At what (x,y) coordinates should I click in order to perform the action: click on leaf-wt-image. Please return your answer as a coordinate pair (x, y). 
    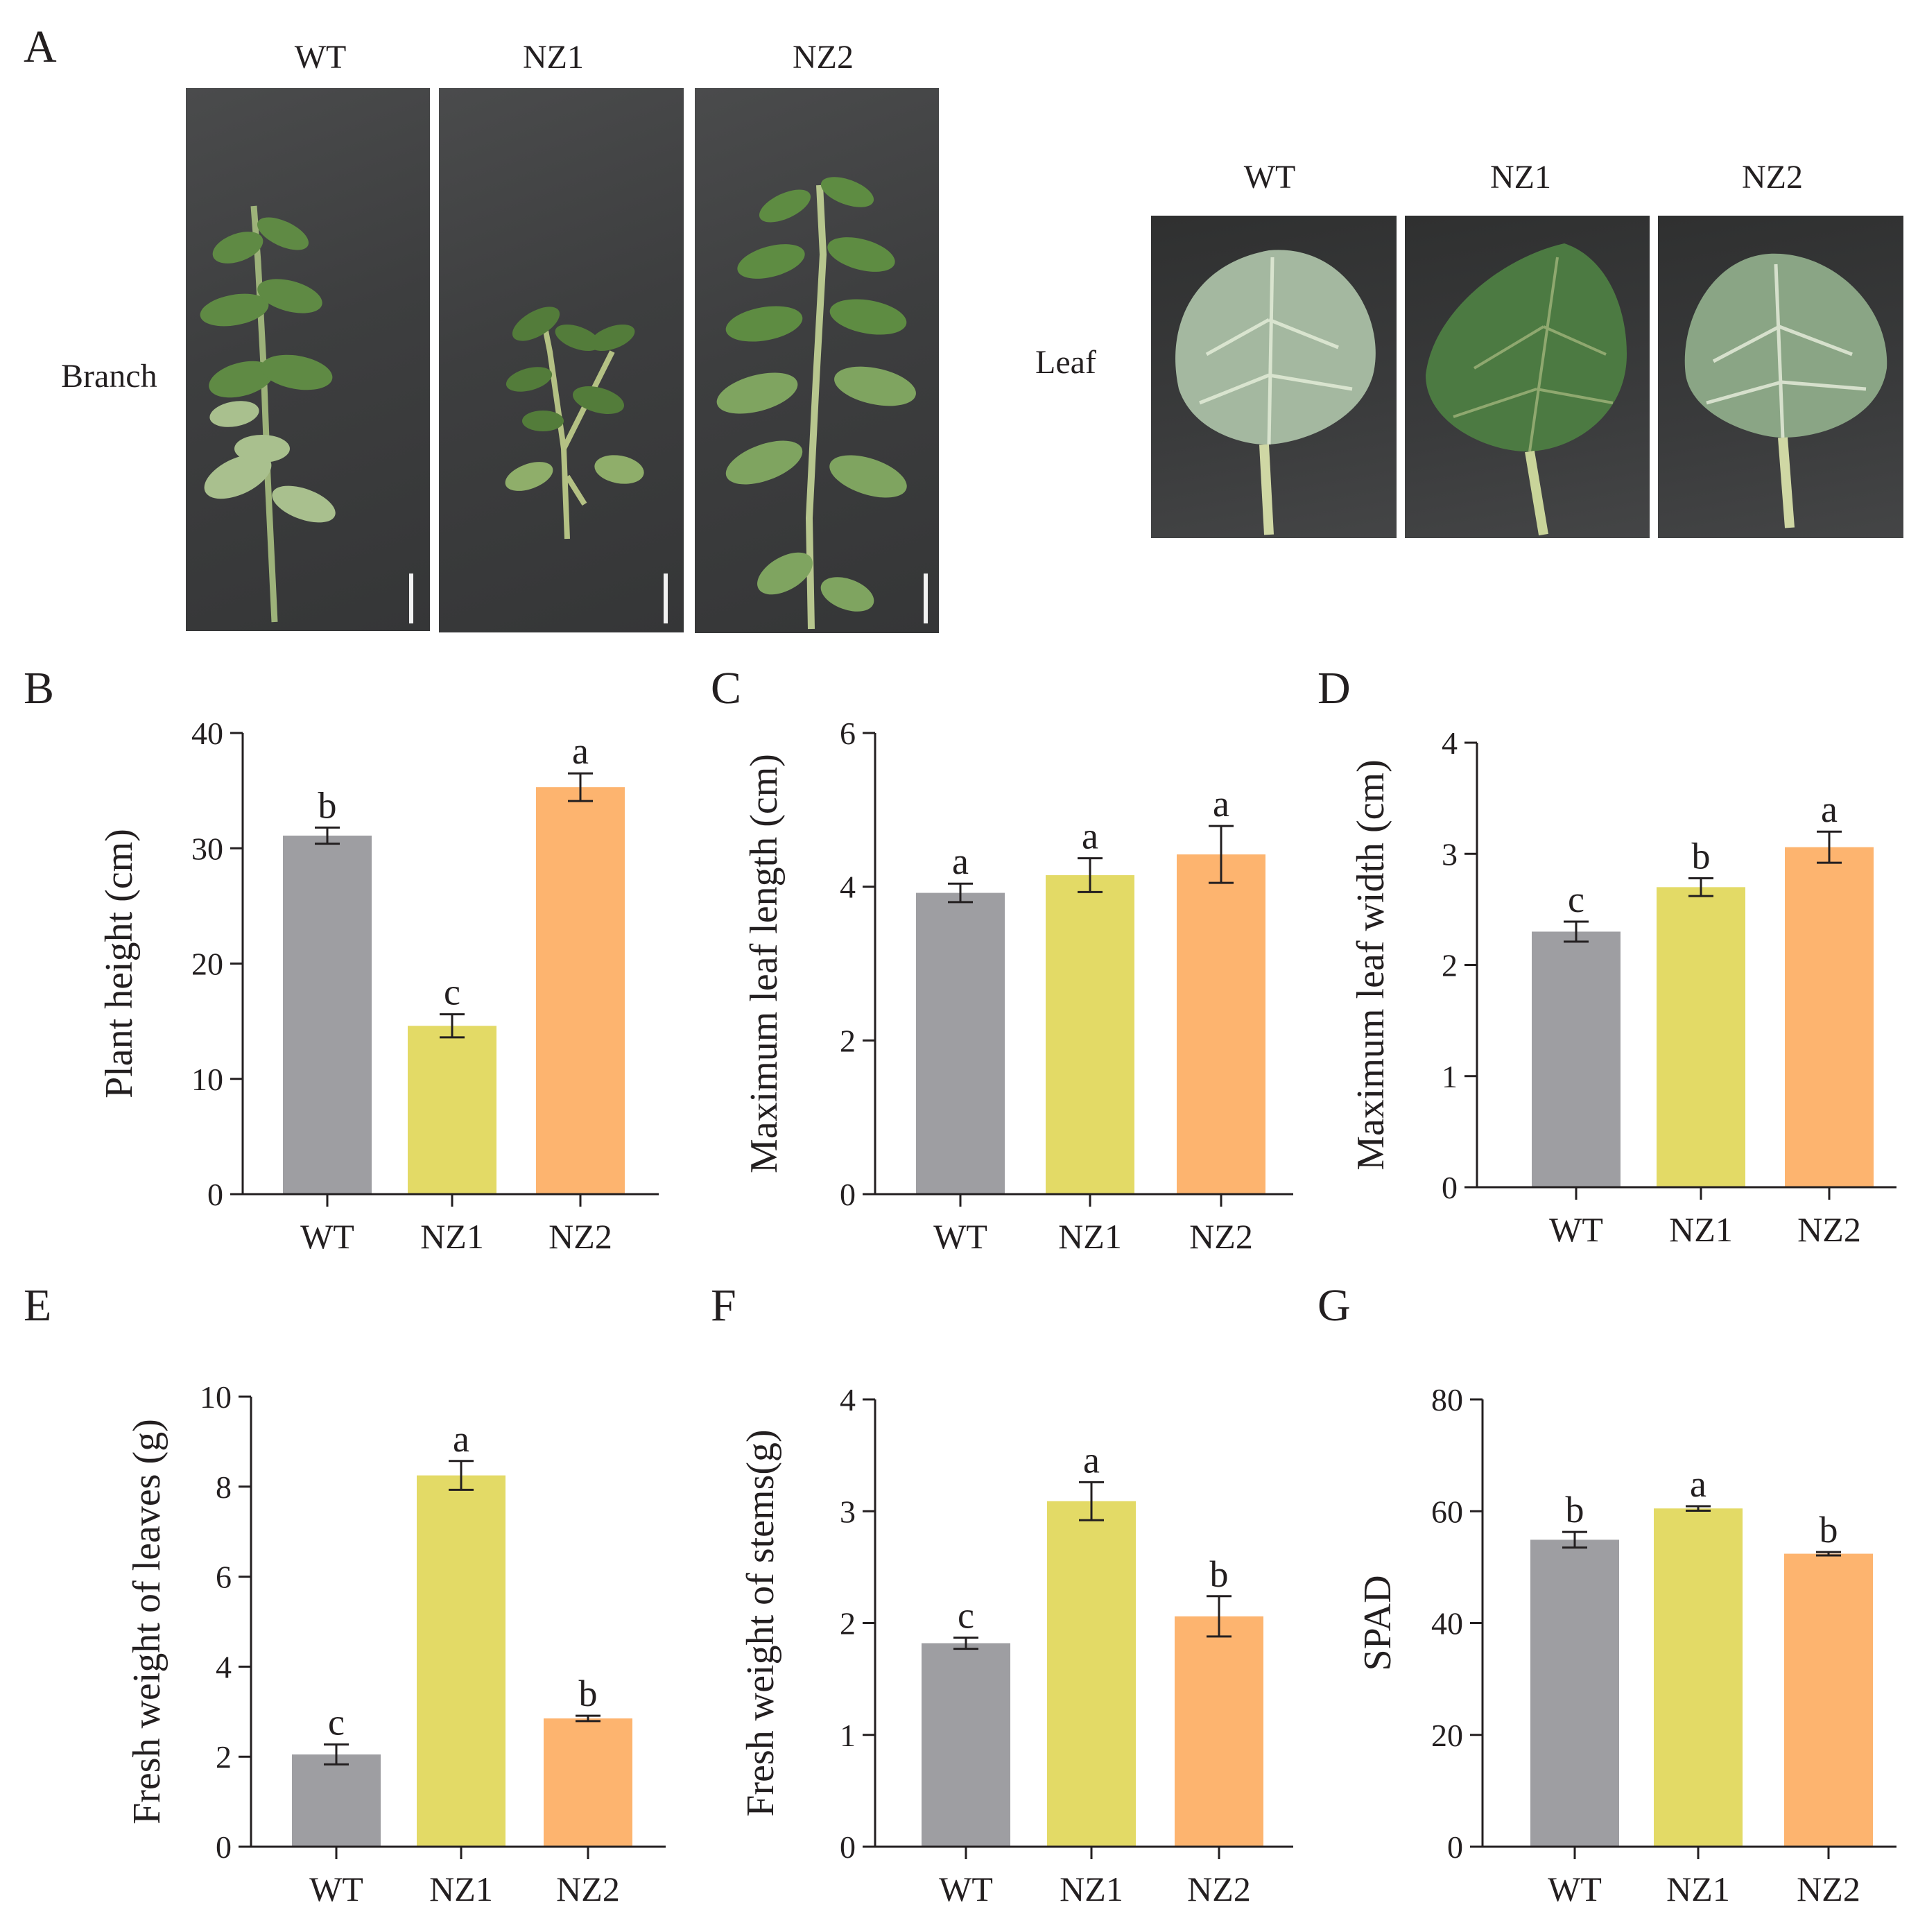
    Looking at the image, I should click on (1276, 393).